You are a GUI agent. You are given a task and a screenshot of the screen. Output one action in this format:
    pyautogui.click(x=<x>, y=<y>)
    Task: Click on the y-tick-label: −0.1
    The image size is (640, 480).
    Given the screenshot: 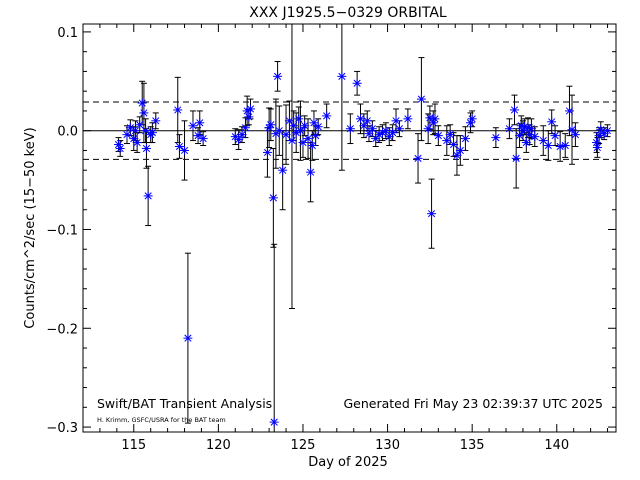 What is the action you would take?
    pyautogui.click(x=62, y=230)
    